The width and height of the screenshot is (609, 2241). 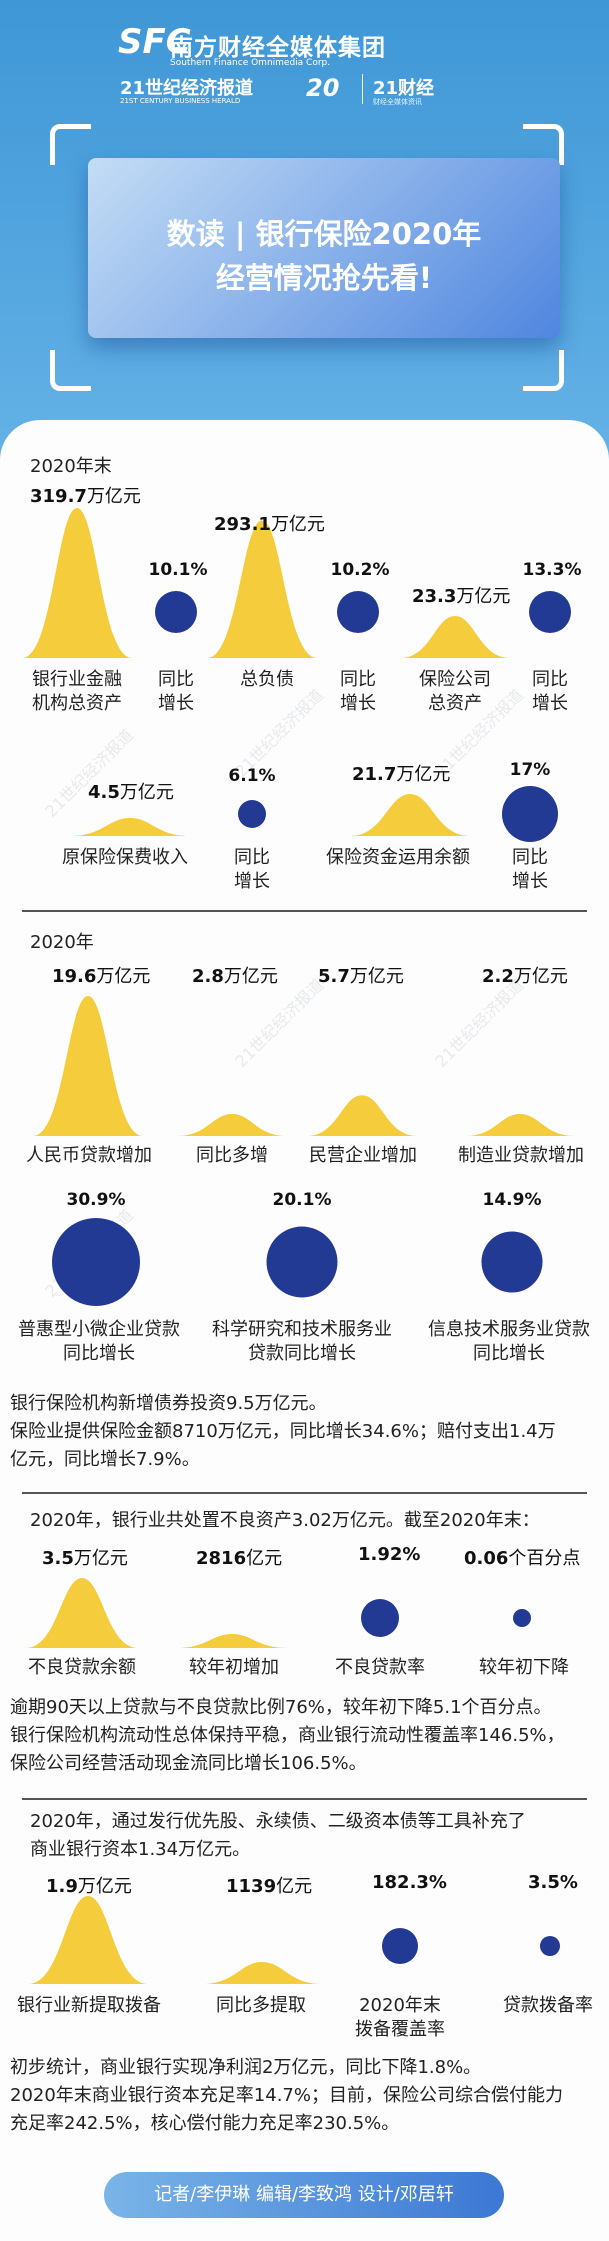 I want to click on s1-label-3: 保险公司 总资产, so click(x=455, y=691).